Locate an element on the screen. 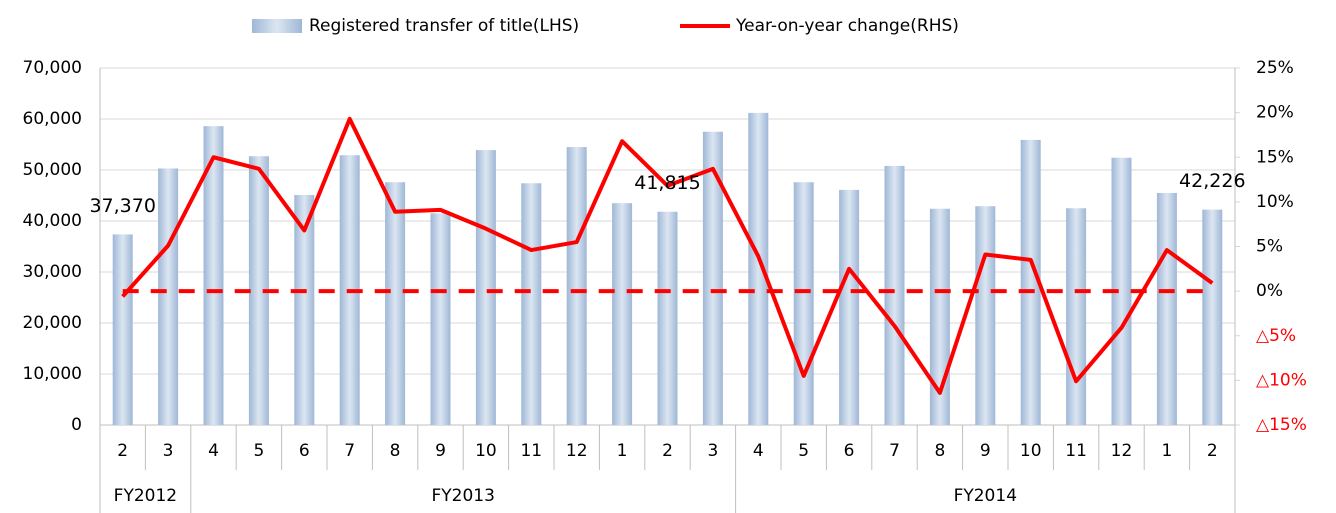  y2-tick-label: △5% is located at coordinates (1276, 336).